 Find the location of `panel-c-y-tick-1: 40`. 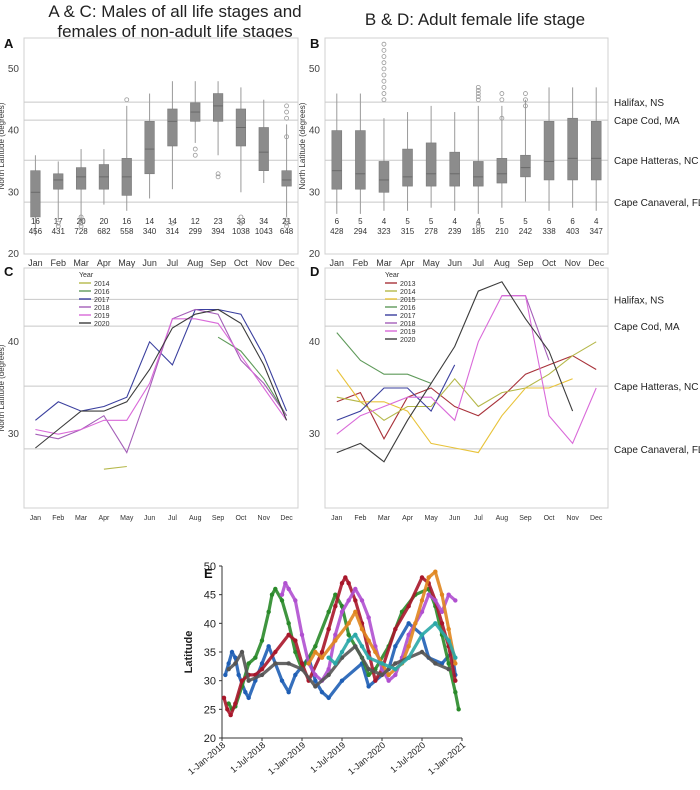

panel-c-y-tick-1: 40 is located at coordinates (14, 342).